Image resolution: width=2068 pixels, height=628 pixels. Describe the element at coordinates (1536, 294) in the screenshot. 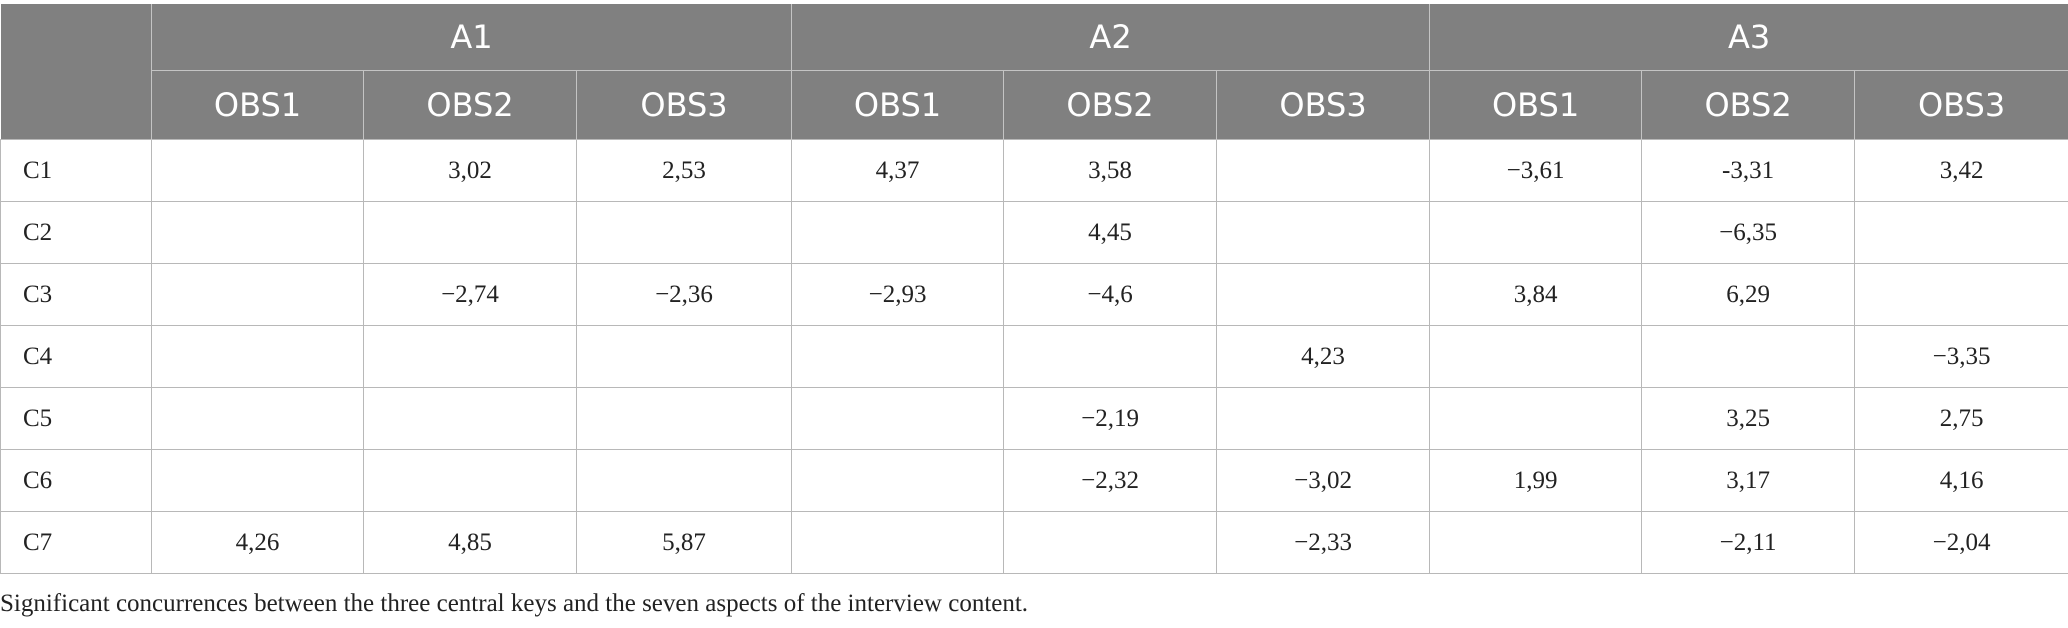

I see `table-cell: 3,84` at that location.